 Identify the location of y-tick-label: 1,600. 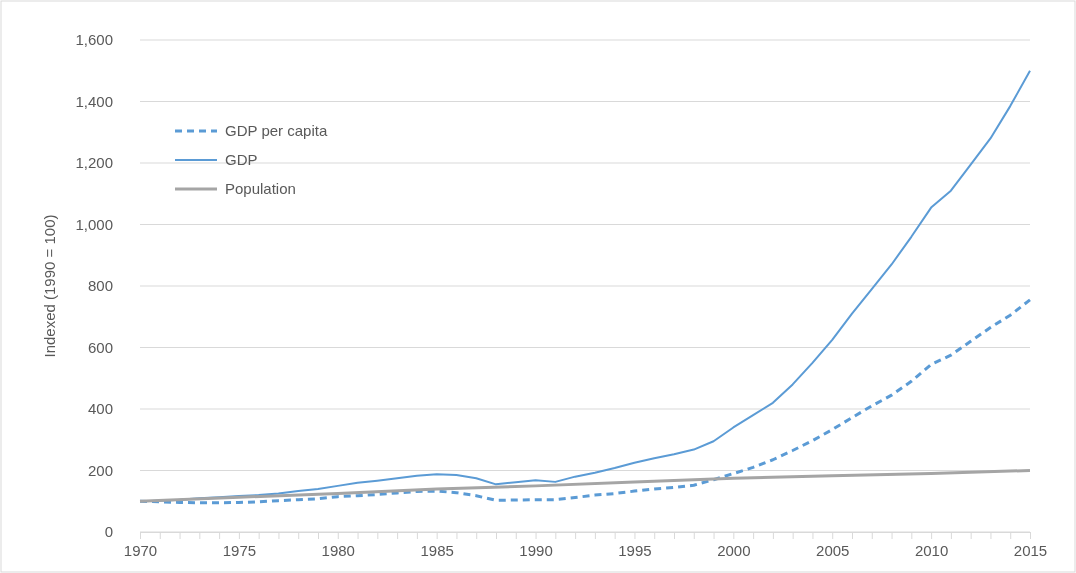
(94, 40).